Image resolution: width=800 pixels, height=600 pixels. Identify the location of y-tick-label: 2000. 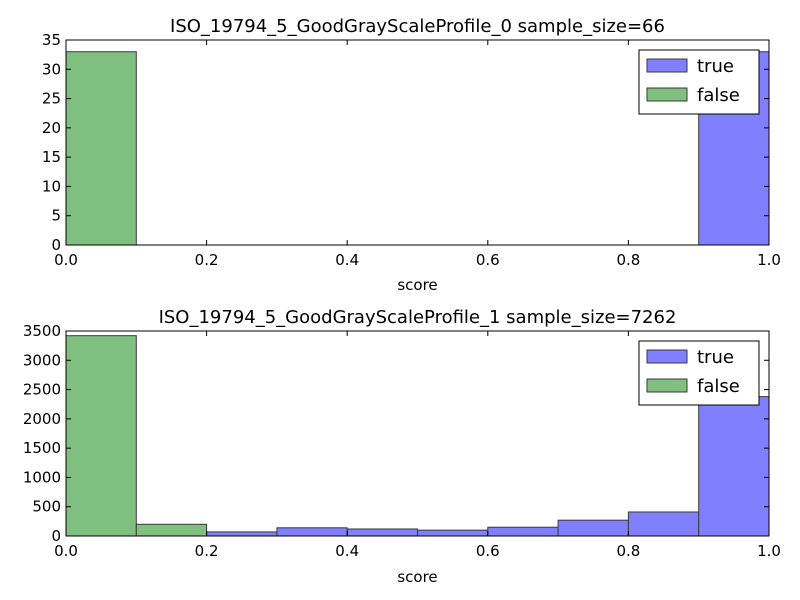
(42, 419).